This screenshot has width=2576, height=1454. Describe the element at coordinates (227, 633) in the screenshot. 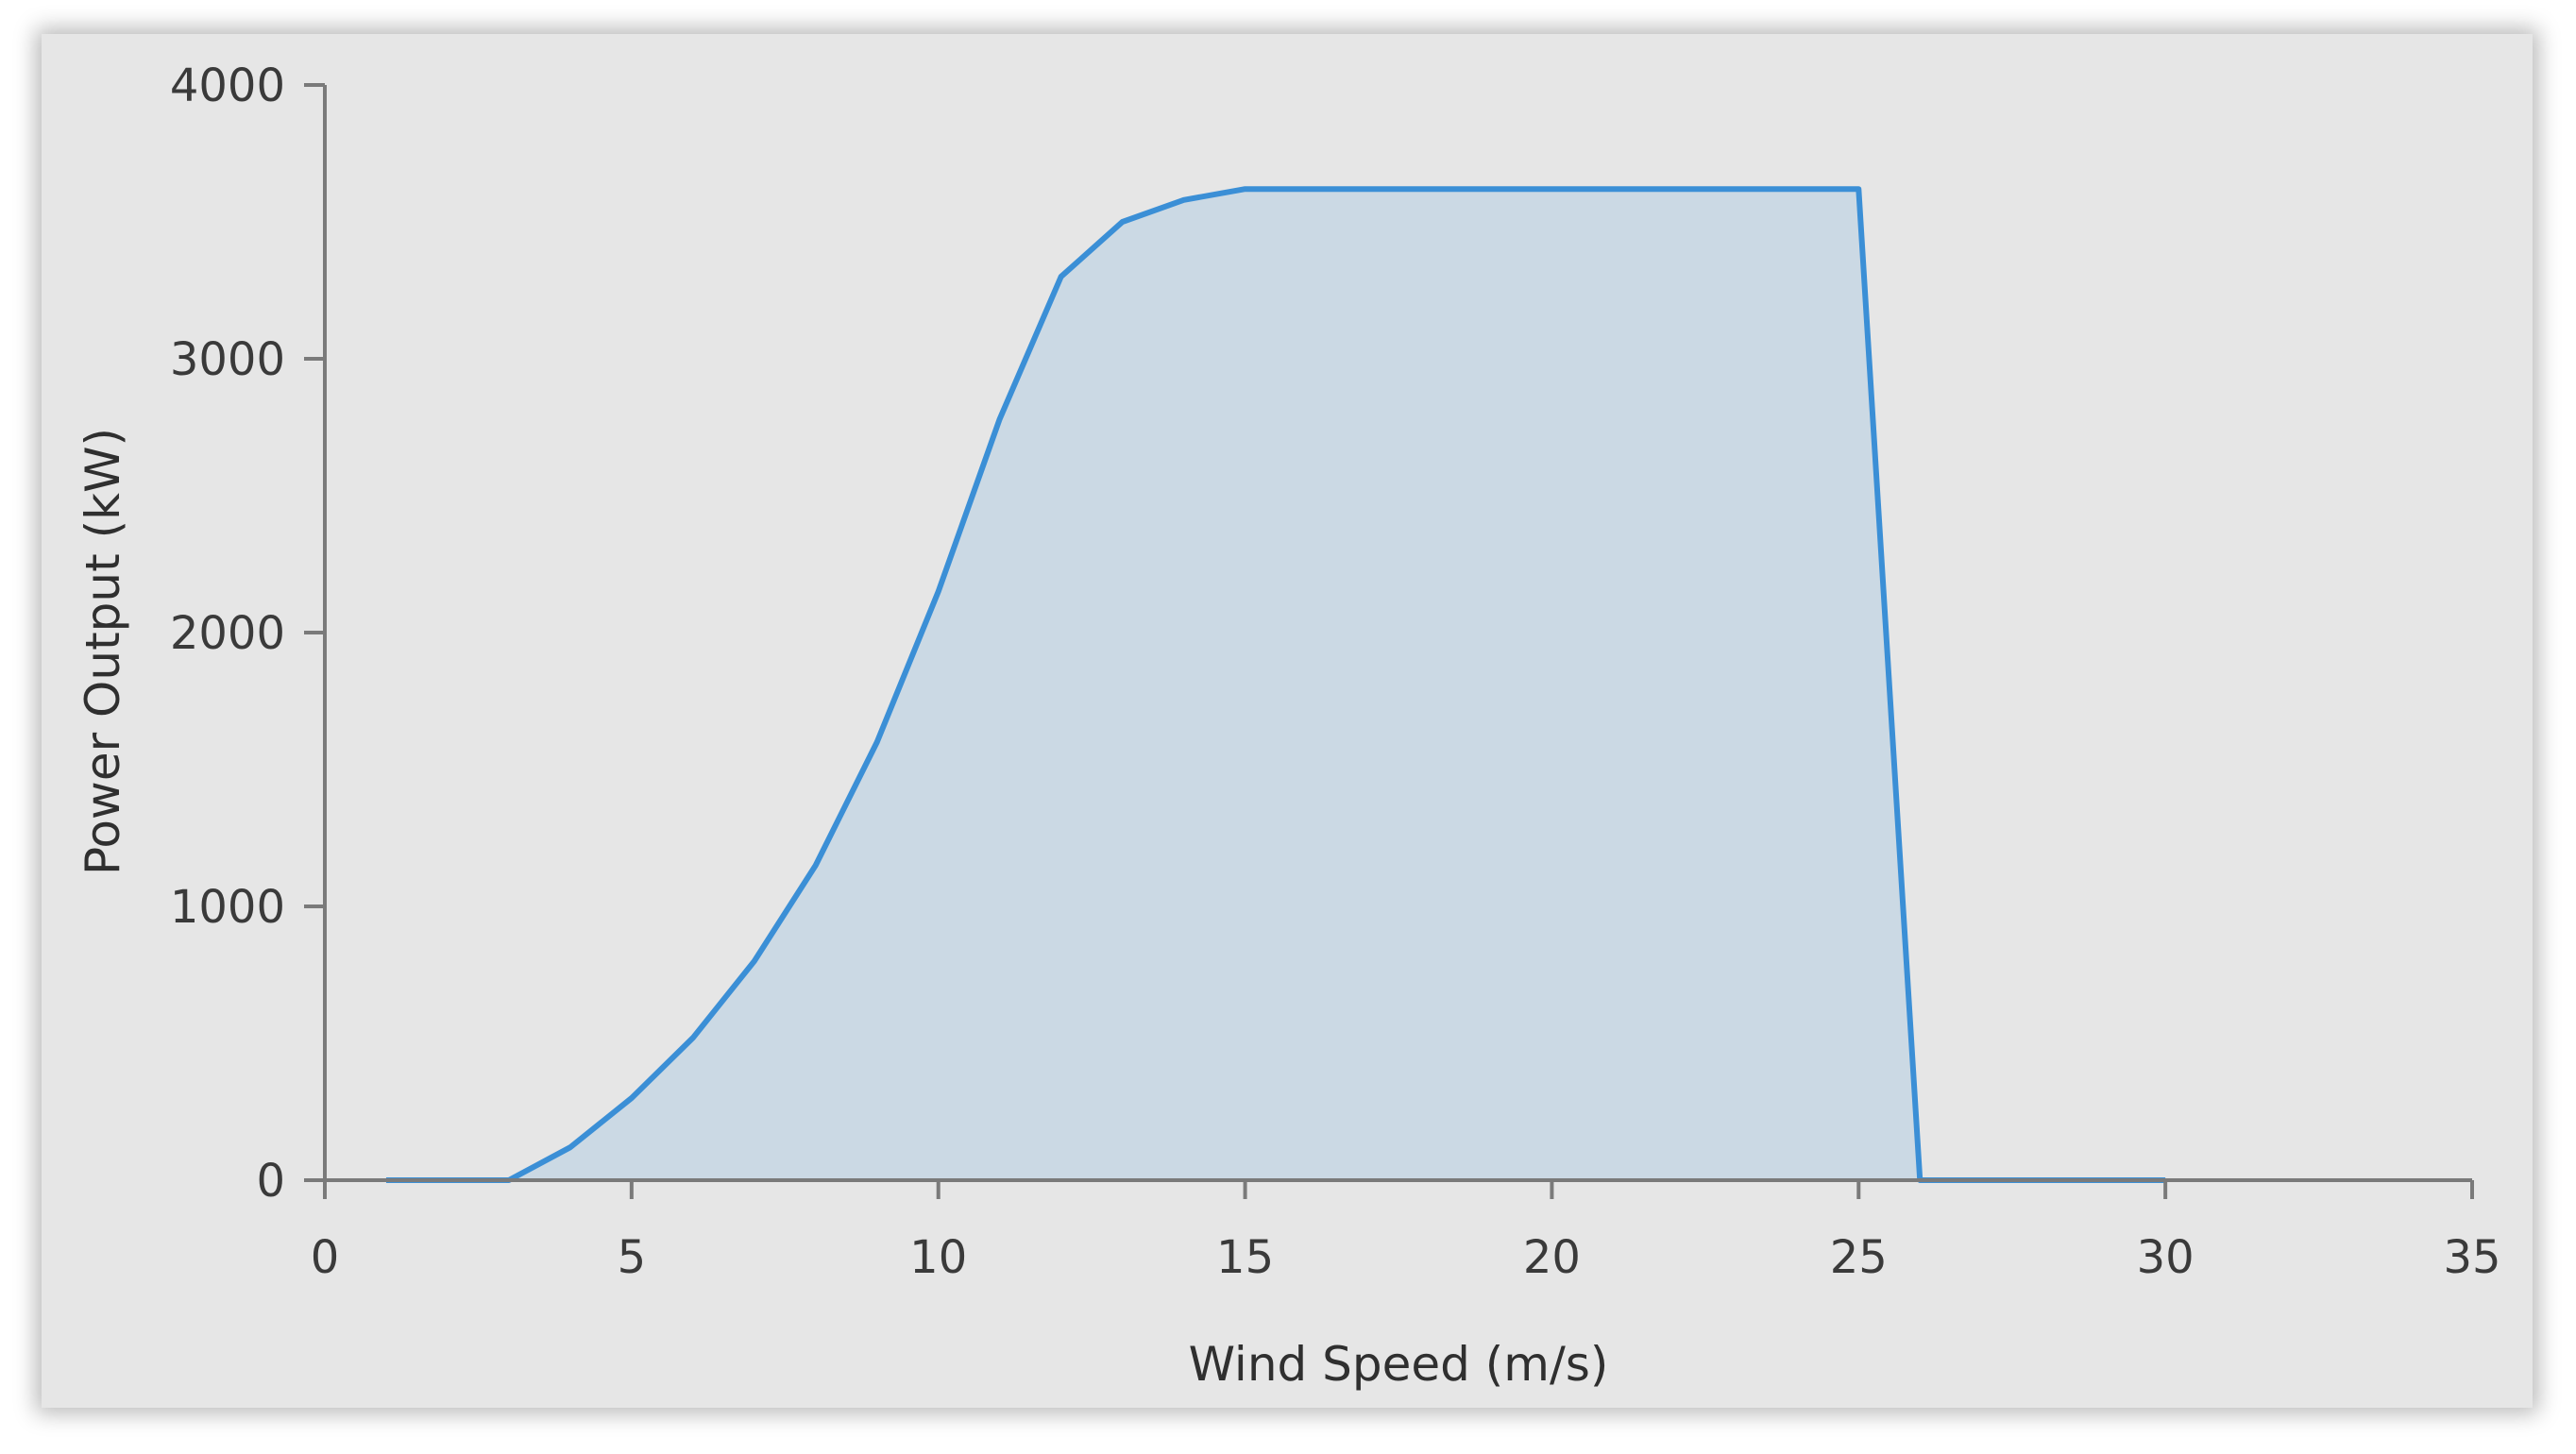

I see `y-tick-label: 2000` at that location.